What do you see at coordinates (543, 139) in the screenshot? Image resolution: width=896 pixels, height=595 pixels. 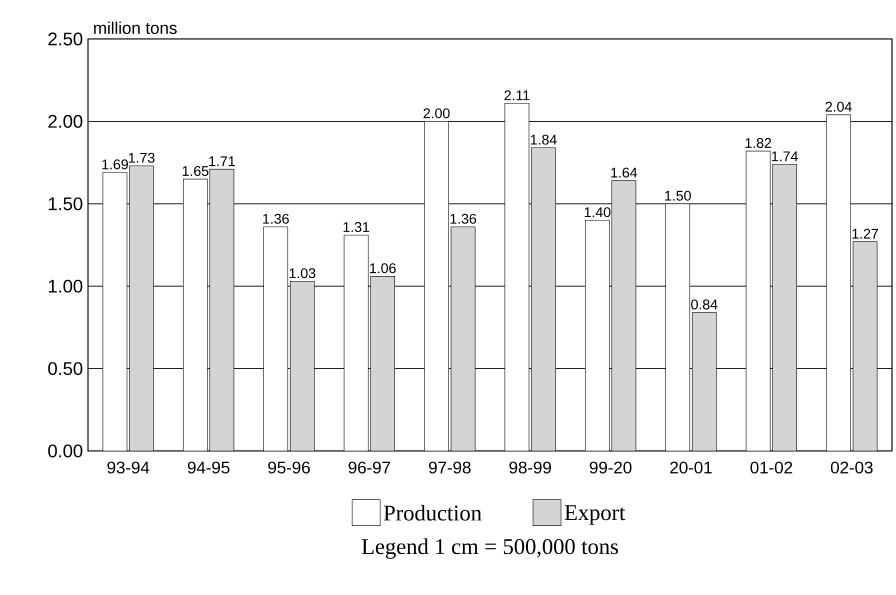 I see `data-label: 1.84` at bounding box center [543, 139].